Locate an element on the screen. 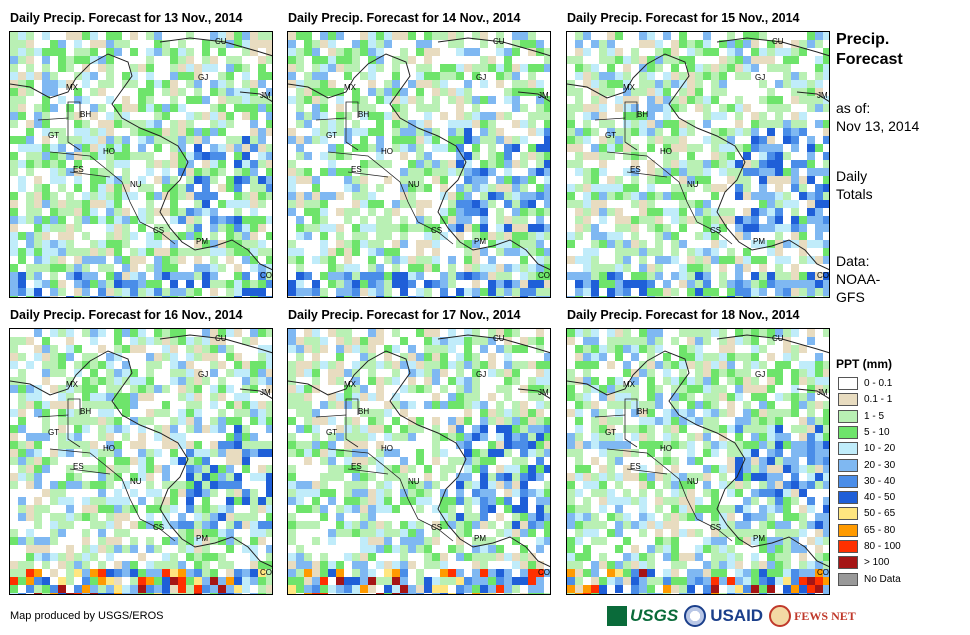  legend-label: 0.1 - 1 is located at coordinates (878, 400).